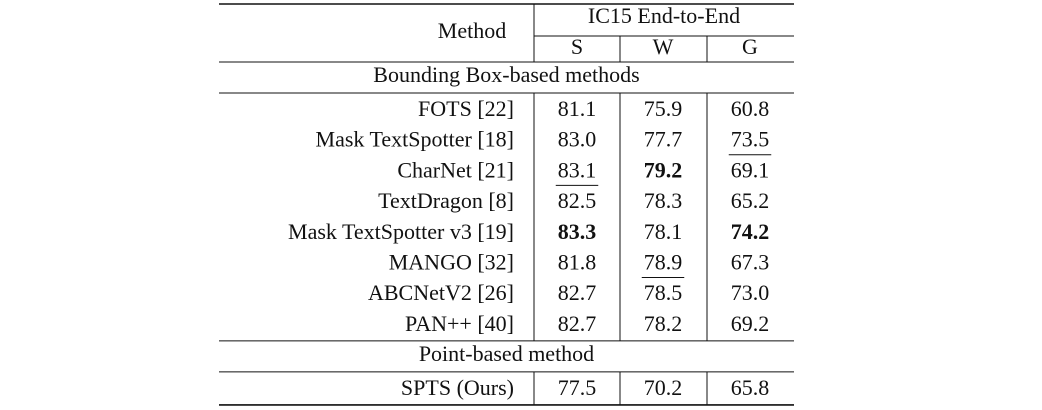 The image size is (1042, 410). Describe the element at coordinates (664, 15) in the screenshot. I see `group-header: IC15 End-to-End` at that location.